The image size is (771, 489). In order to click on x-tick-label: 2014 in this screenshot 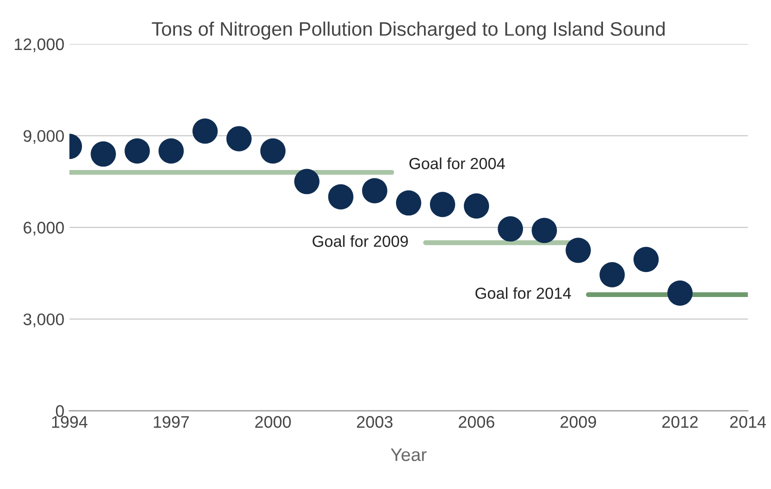, I will do `click(748, 422)`.